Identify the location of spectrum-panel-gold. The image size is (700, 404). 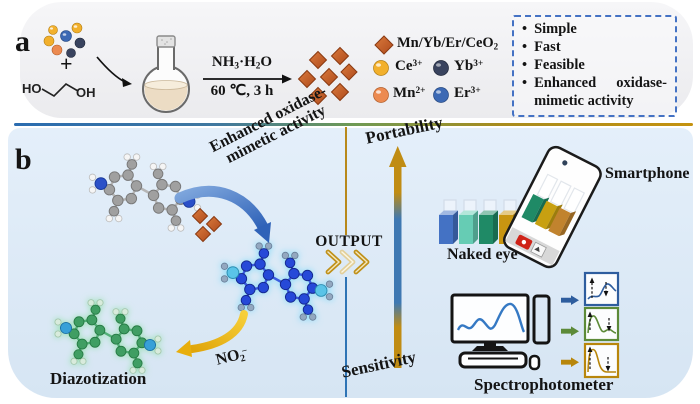
(601, 360).